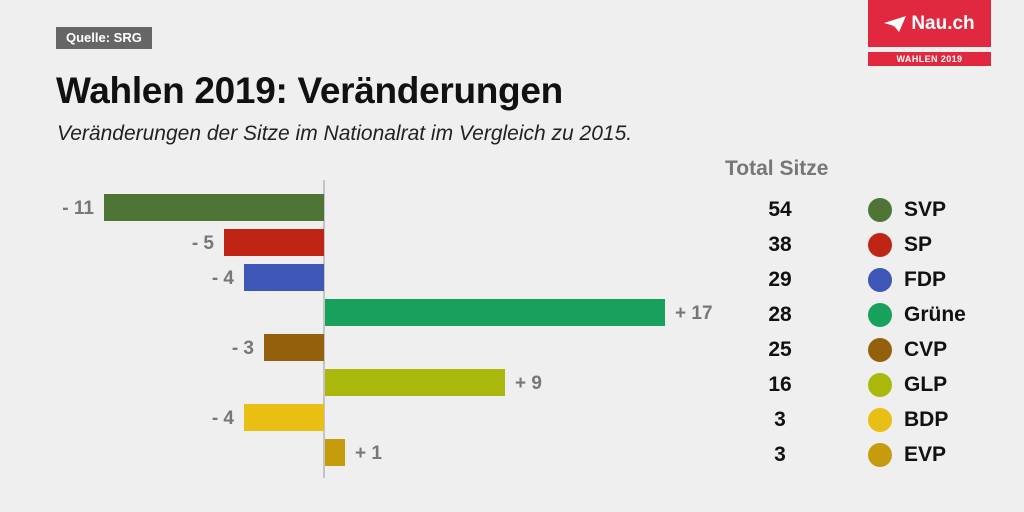 The width and height of the screenshot is (1024, 512). What do you see at coordinates (926, 349) in the screenshot?
I see `legend-label-cvp: CVP` at bounding box center [926, 349].